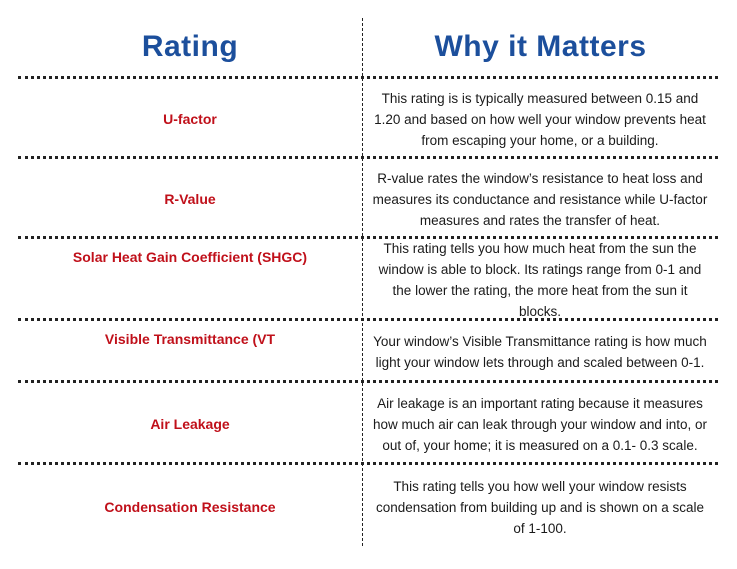 The height and width of the screenshot is (569, 737). Describe the element at coordinates (190, 199) in the screenshot. I see `rating-name: R-Value` at that location.